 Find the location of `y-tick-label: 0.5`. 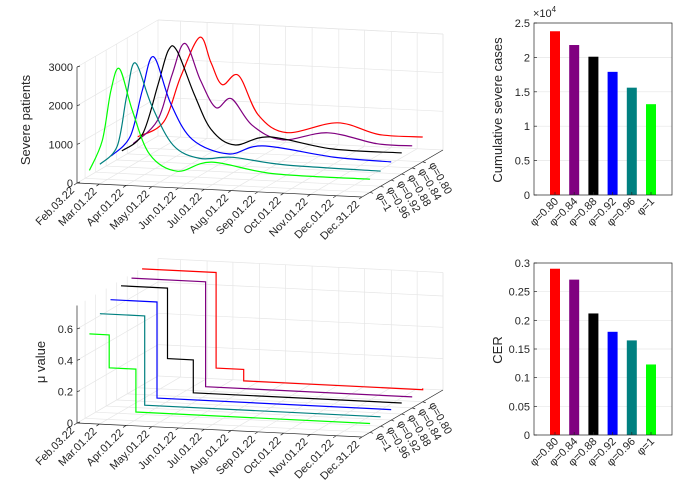

y-tick-label: 0.5 is located at coordinates (522, 162).